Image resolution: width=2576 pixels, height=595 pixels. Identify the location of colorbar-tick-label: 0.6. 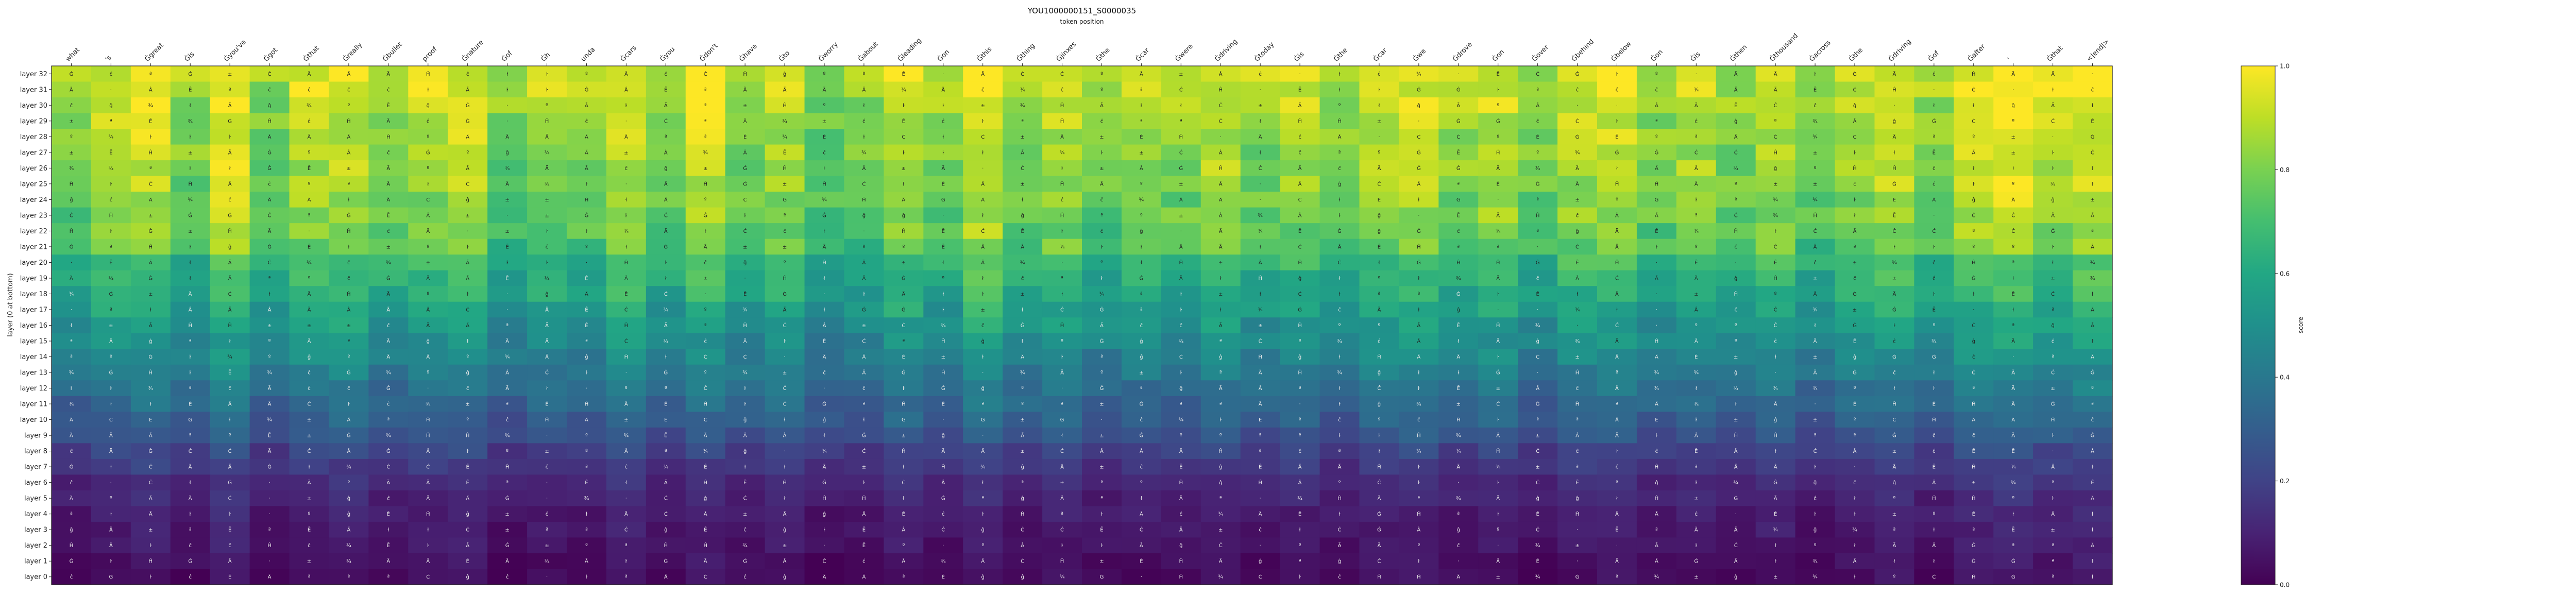
(2285, 273).